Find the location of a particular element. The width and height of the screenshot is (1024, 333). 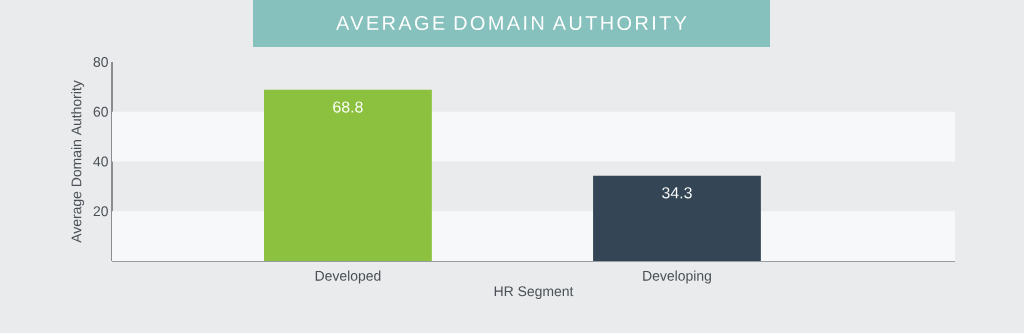

x-tick-label: Developed is located at coordinates (348, 277).